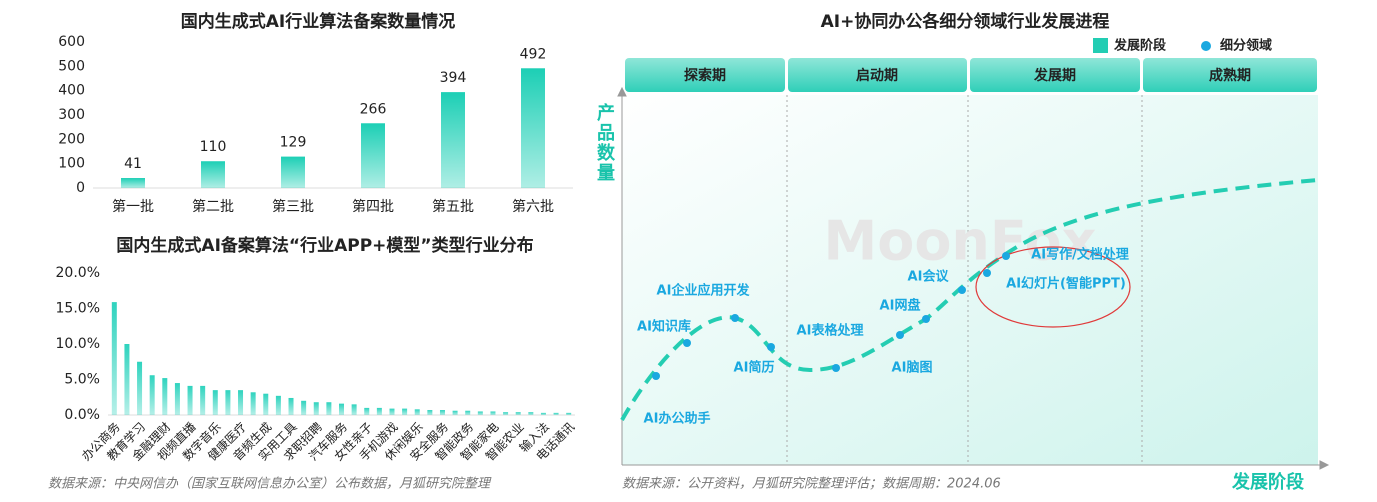 The height and width of the screenshot is (502, 1377). What do you see at coordinates (453, 78) in the screenshot?
I see `data-label: 394` at bounding box center [453, 78].